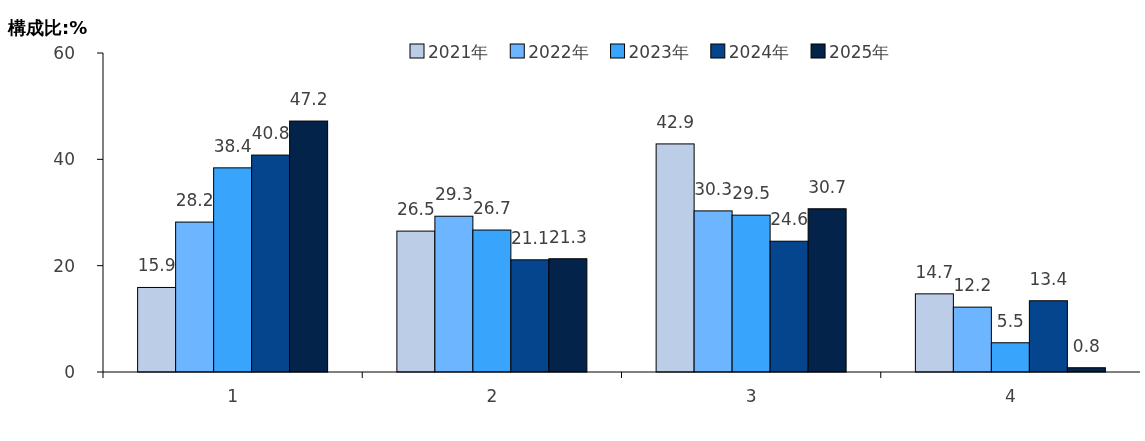 The image size is (1145, 441). I want to click on y-tick-label: 20, so click(64, 265).